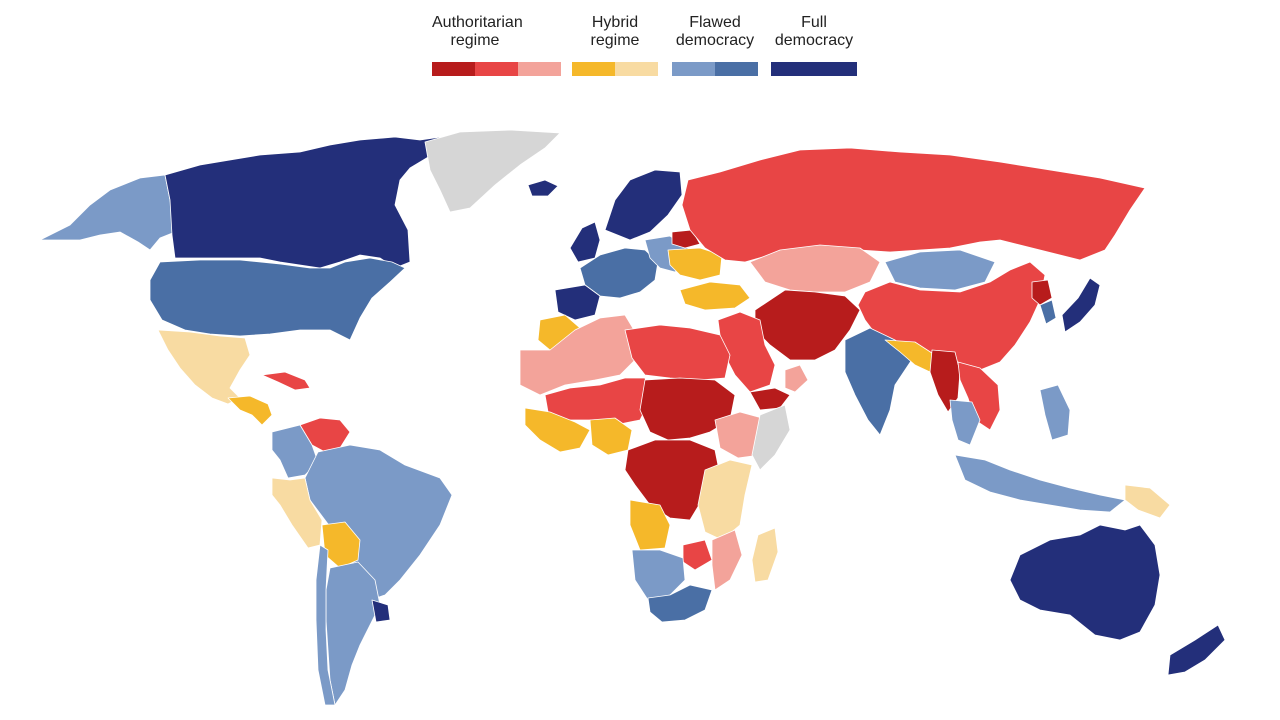 This screenshot has width=1280, height=720. I want to click on region-sudan-chad, so click(687, 409).